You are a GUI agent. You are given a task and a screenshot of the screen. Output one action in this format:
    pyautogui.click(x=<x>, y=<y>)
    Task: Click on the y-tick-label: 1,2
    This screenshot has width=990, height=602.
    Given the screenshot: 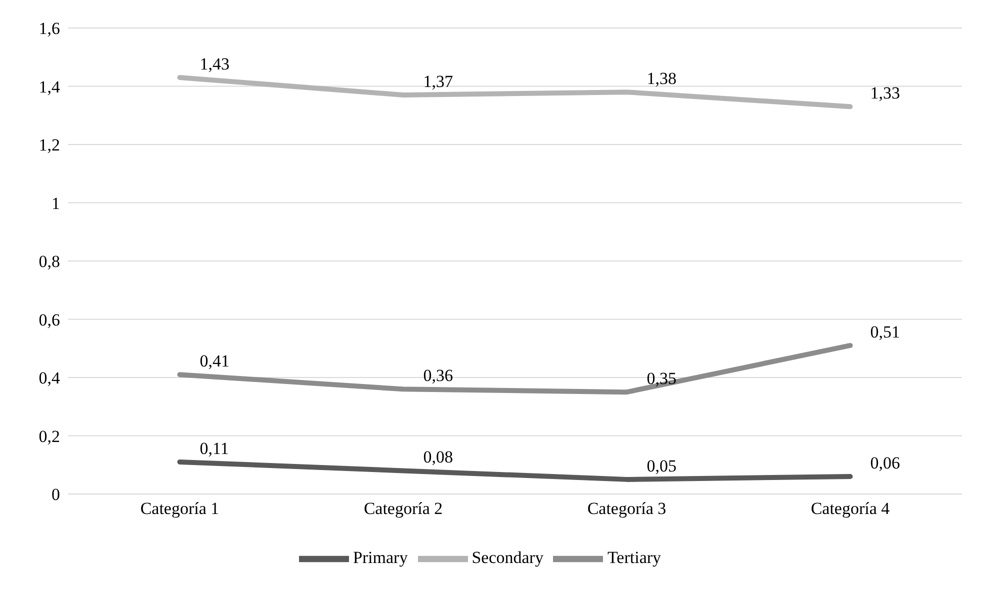 What is the action you would take?
    pyautogui.click(x=49, y=145)
    